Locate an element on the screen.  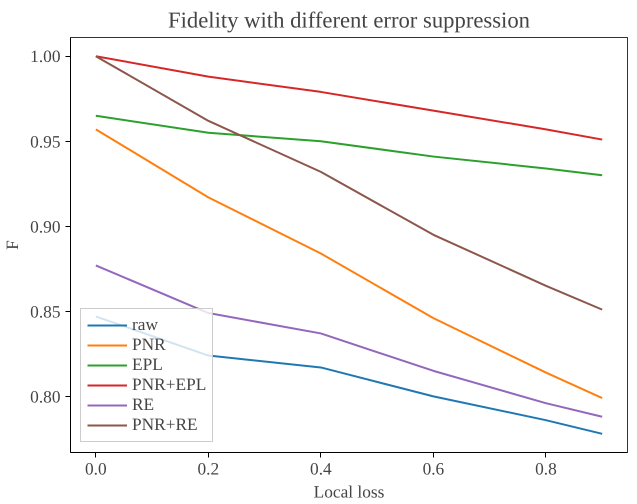
x-tick-label: 0.8 is located at coordinates (546, 469).